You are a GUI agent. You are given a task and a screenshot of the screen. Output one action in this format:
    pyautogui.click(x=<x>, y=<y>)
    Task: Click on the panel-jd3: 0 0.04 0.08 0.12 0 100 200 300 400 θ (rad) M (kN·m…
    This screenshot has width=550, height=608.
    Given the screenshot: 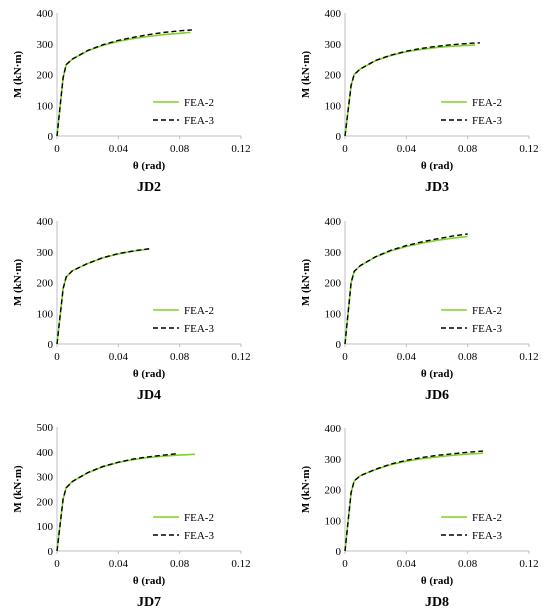 What is the action you would take?
    pyautogui.click(x=419, y=101)
    